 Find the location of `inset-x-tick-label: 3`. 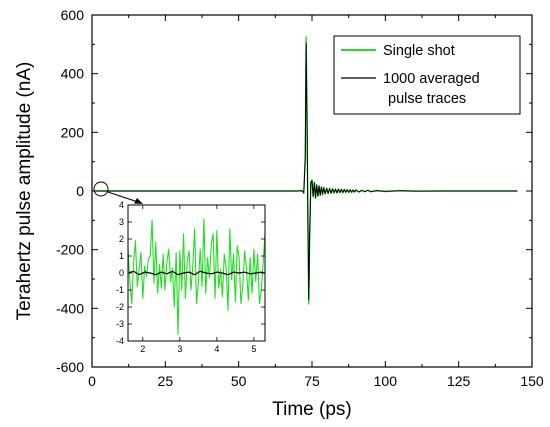

inset-x-tick-label: 3 is located at coordinates (179, 349).